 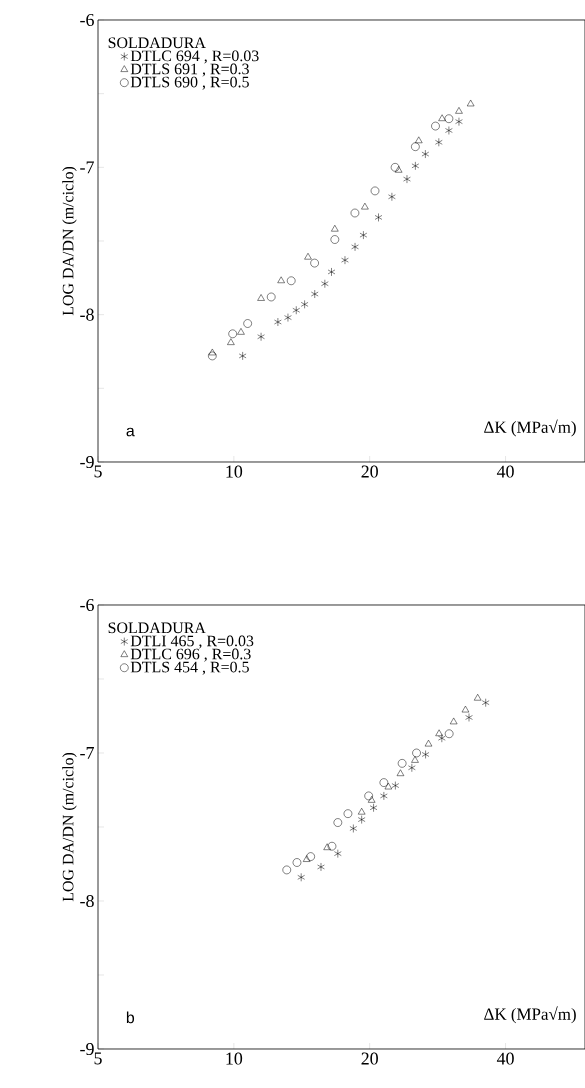 What do you see at coordinates (189, 668) in the screenshot?
I see `legend-label: DTLS 454 , R=0.5` at bounding box center [189, 668].